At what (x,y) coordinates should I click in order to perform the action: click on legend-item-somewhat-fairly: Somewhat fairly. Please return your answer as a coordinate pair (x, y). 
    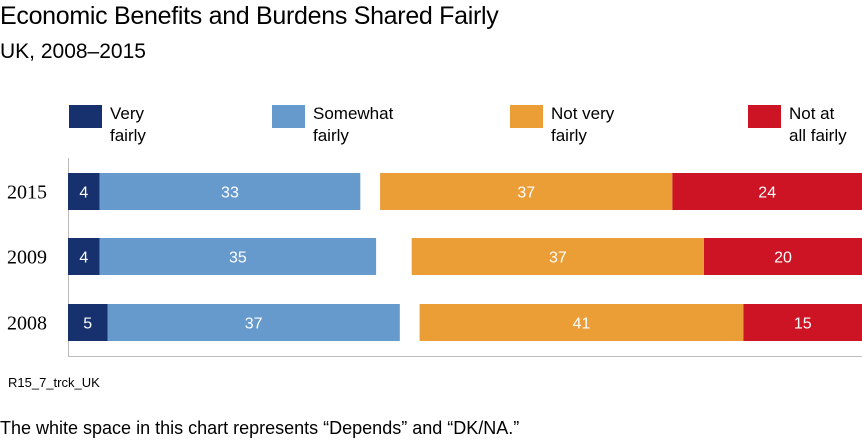
    Looking at the image, I should click on (333, 124).